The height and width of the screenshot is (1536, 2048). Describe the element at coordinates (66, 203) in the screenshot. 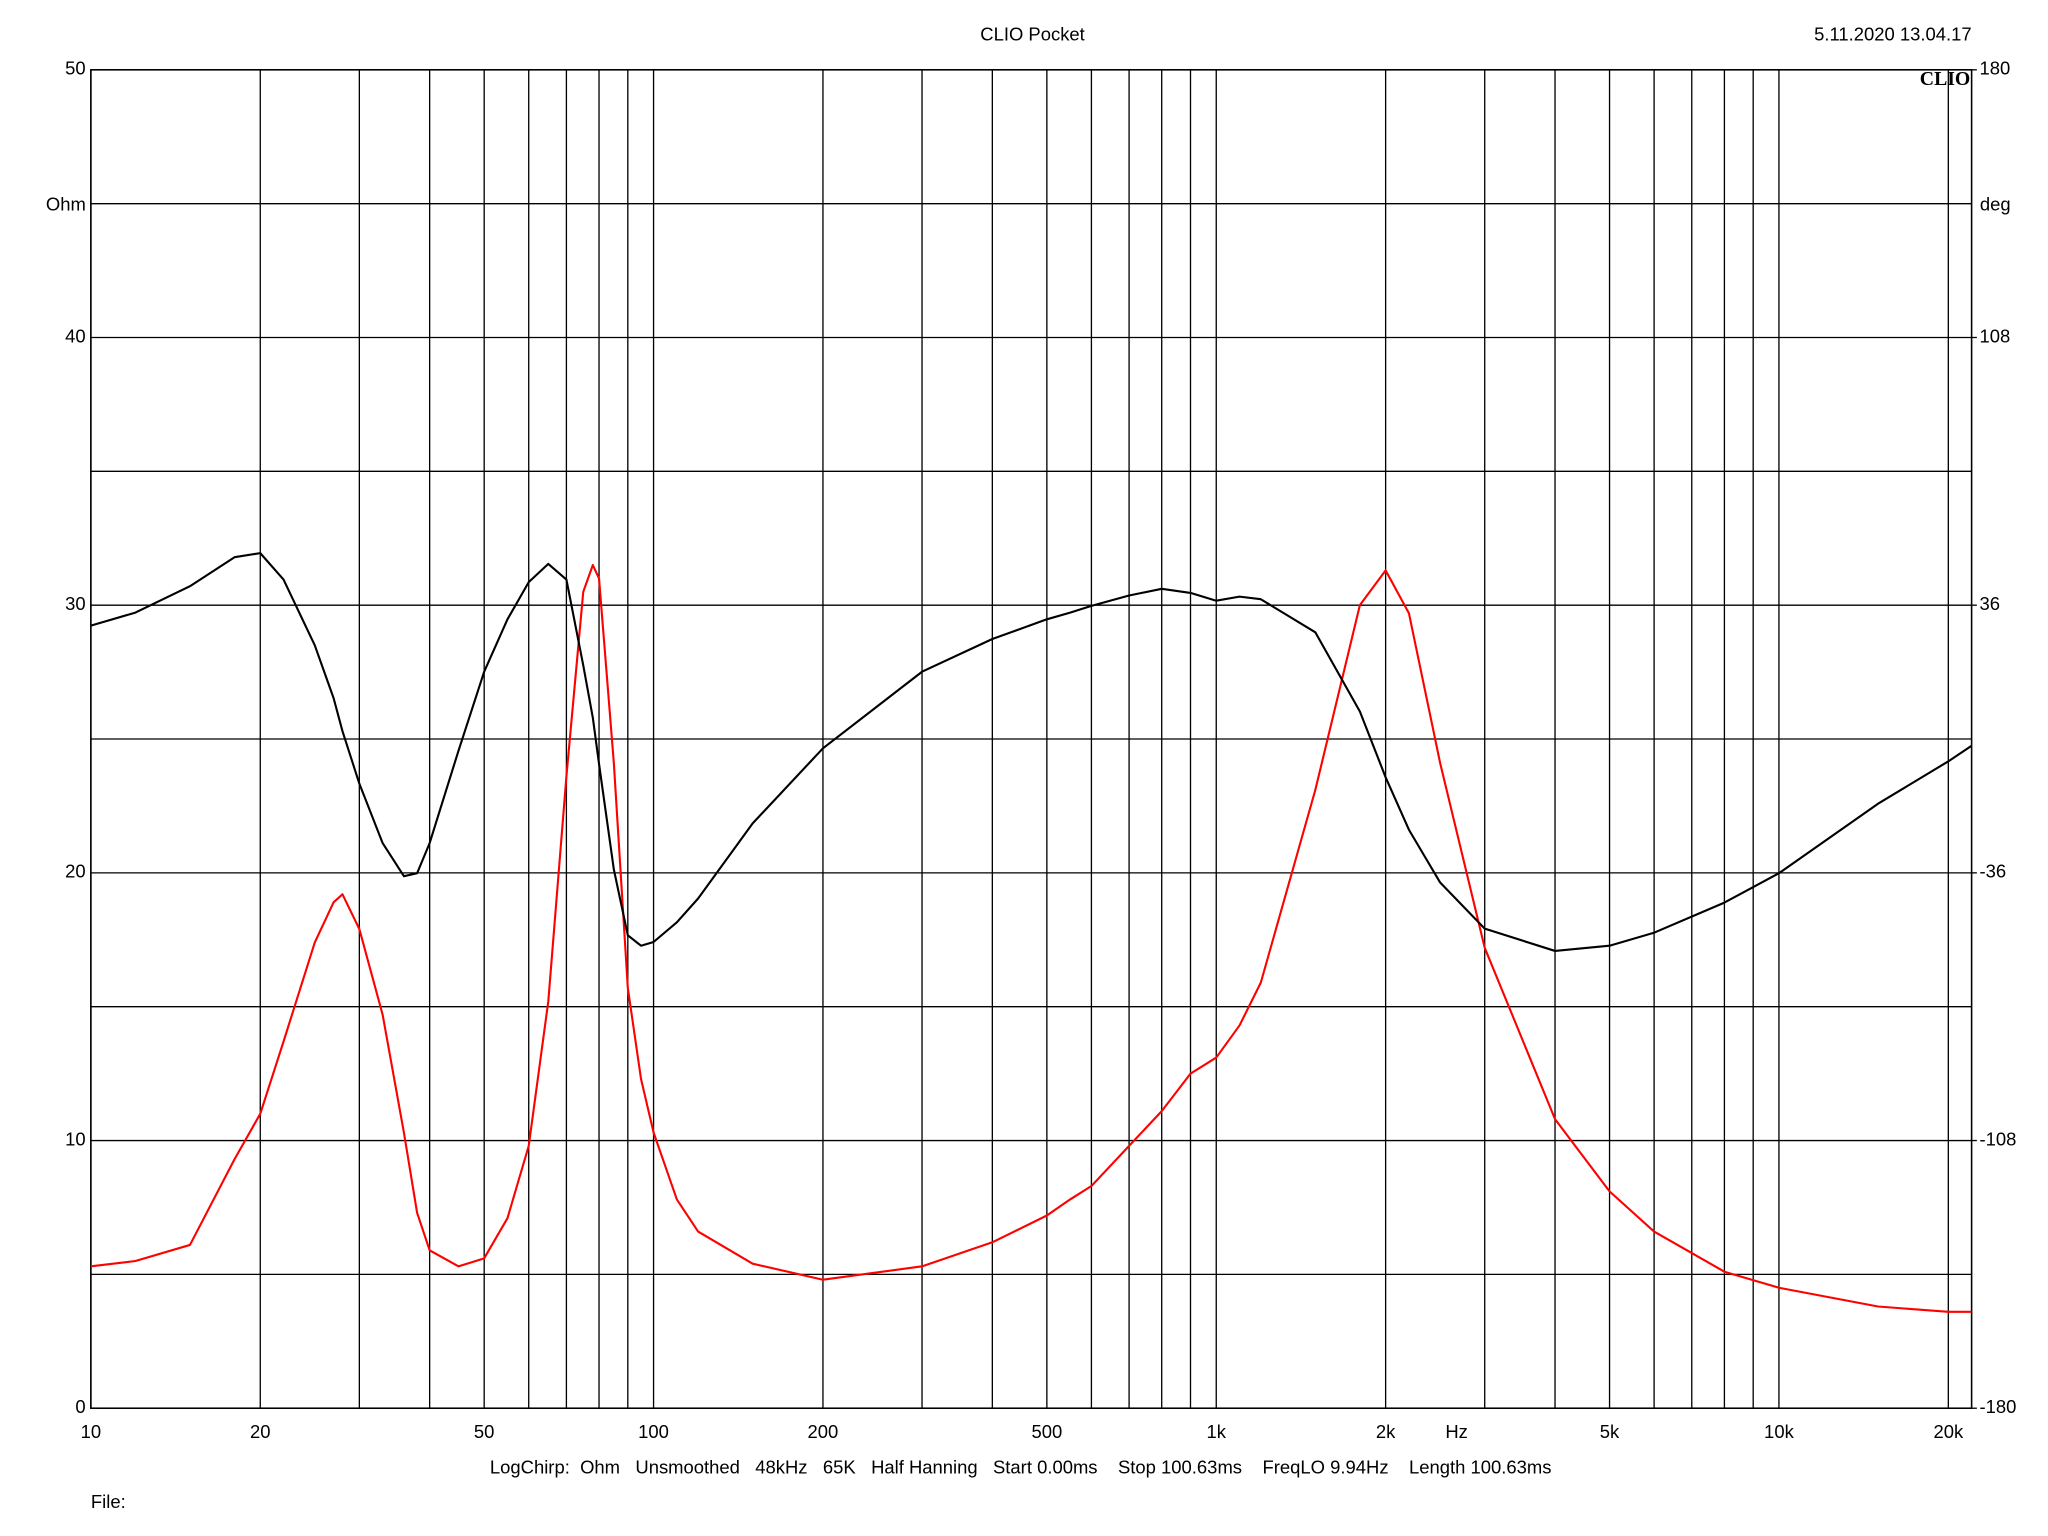

I see `y-axis-label: Ohm` at that location.